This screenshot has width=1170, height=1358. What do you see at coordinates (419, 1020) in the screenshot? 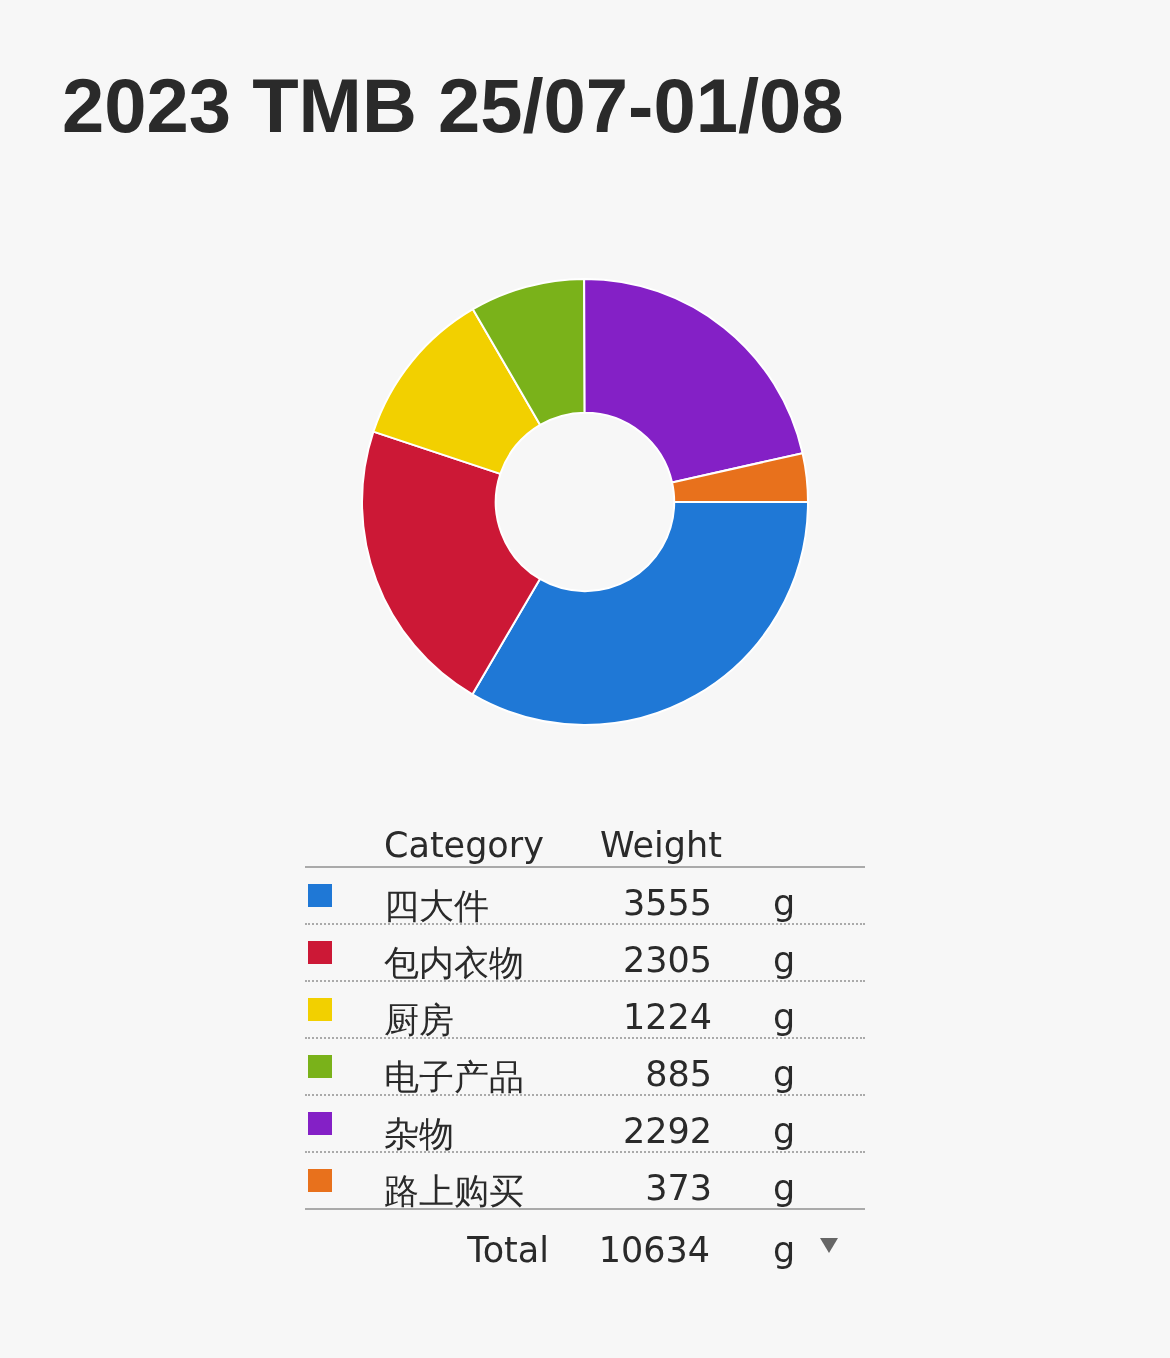
I see `legend-label: 厨房` at bounding box center [419, 1020].